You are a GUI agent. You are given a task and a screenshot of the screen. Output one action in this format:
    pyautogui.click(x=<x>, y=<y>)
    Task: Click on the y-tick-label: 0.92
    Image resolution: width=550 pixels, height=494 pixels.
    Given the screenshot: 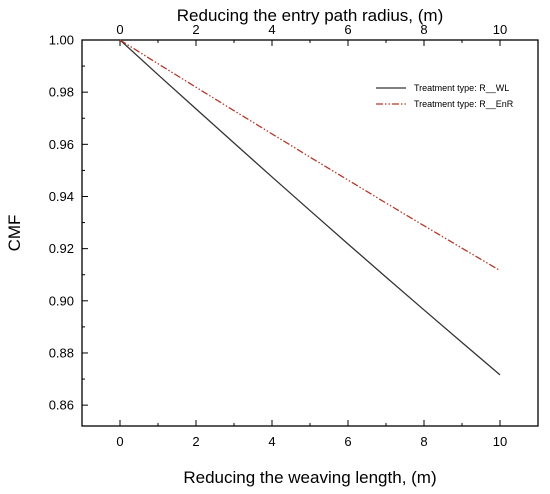 What is the action you would take?
    pyautogui.click(x=61, y=248)
    